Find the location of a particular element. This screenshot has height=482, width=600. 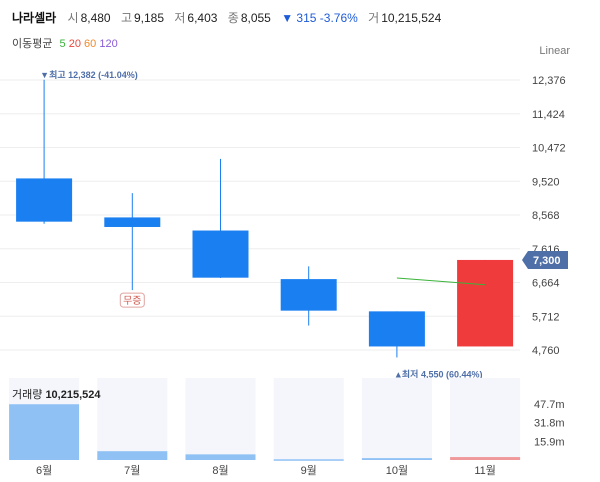

current-price-label: 7,300 is located at coordinates (547, 261).